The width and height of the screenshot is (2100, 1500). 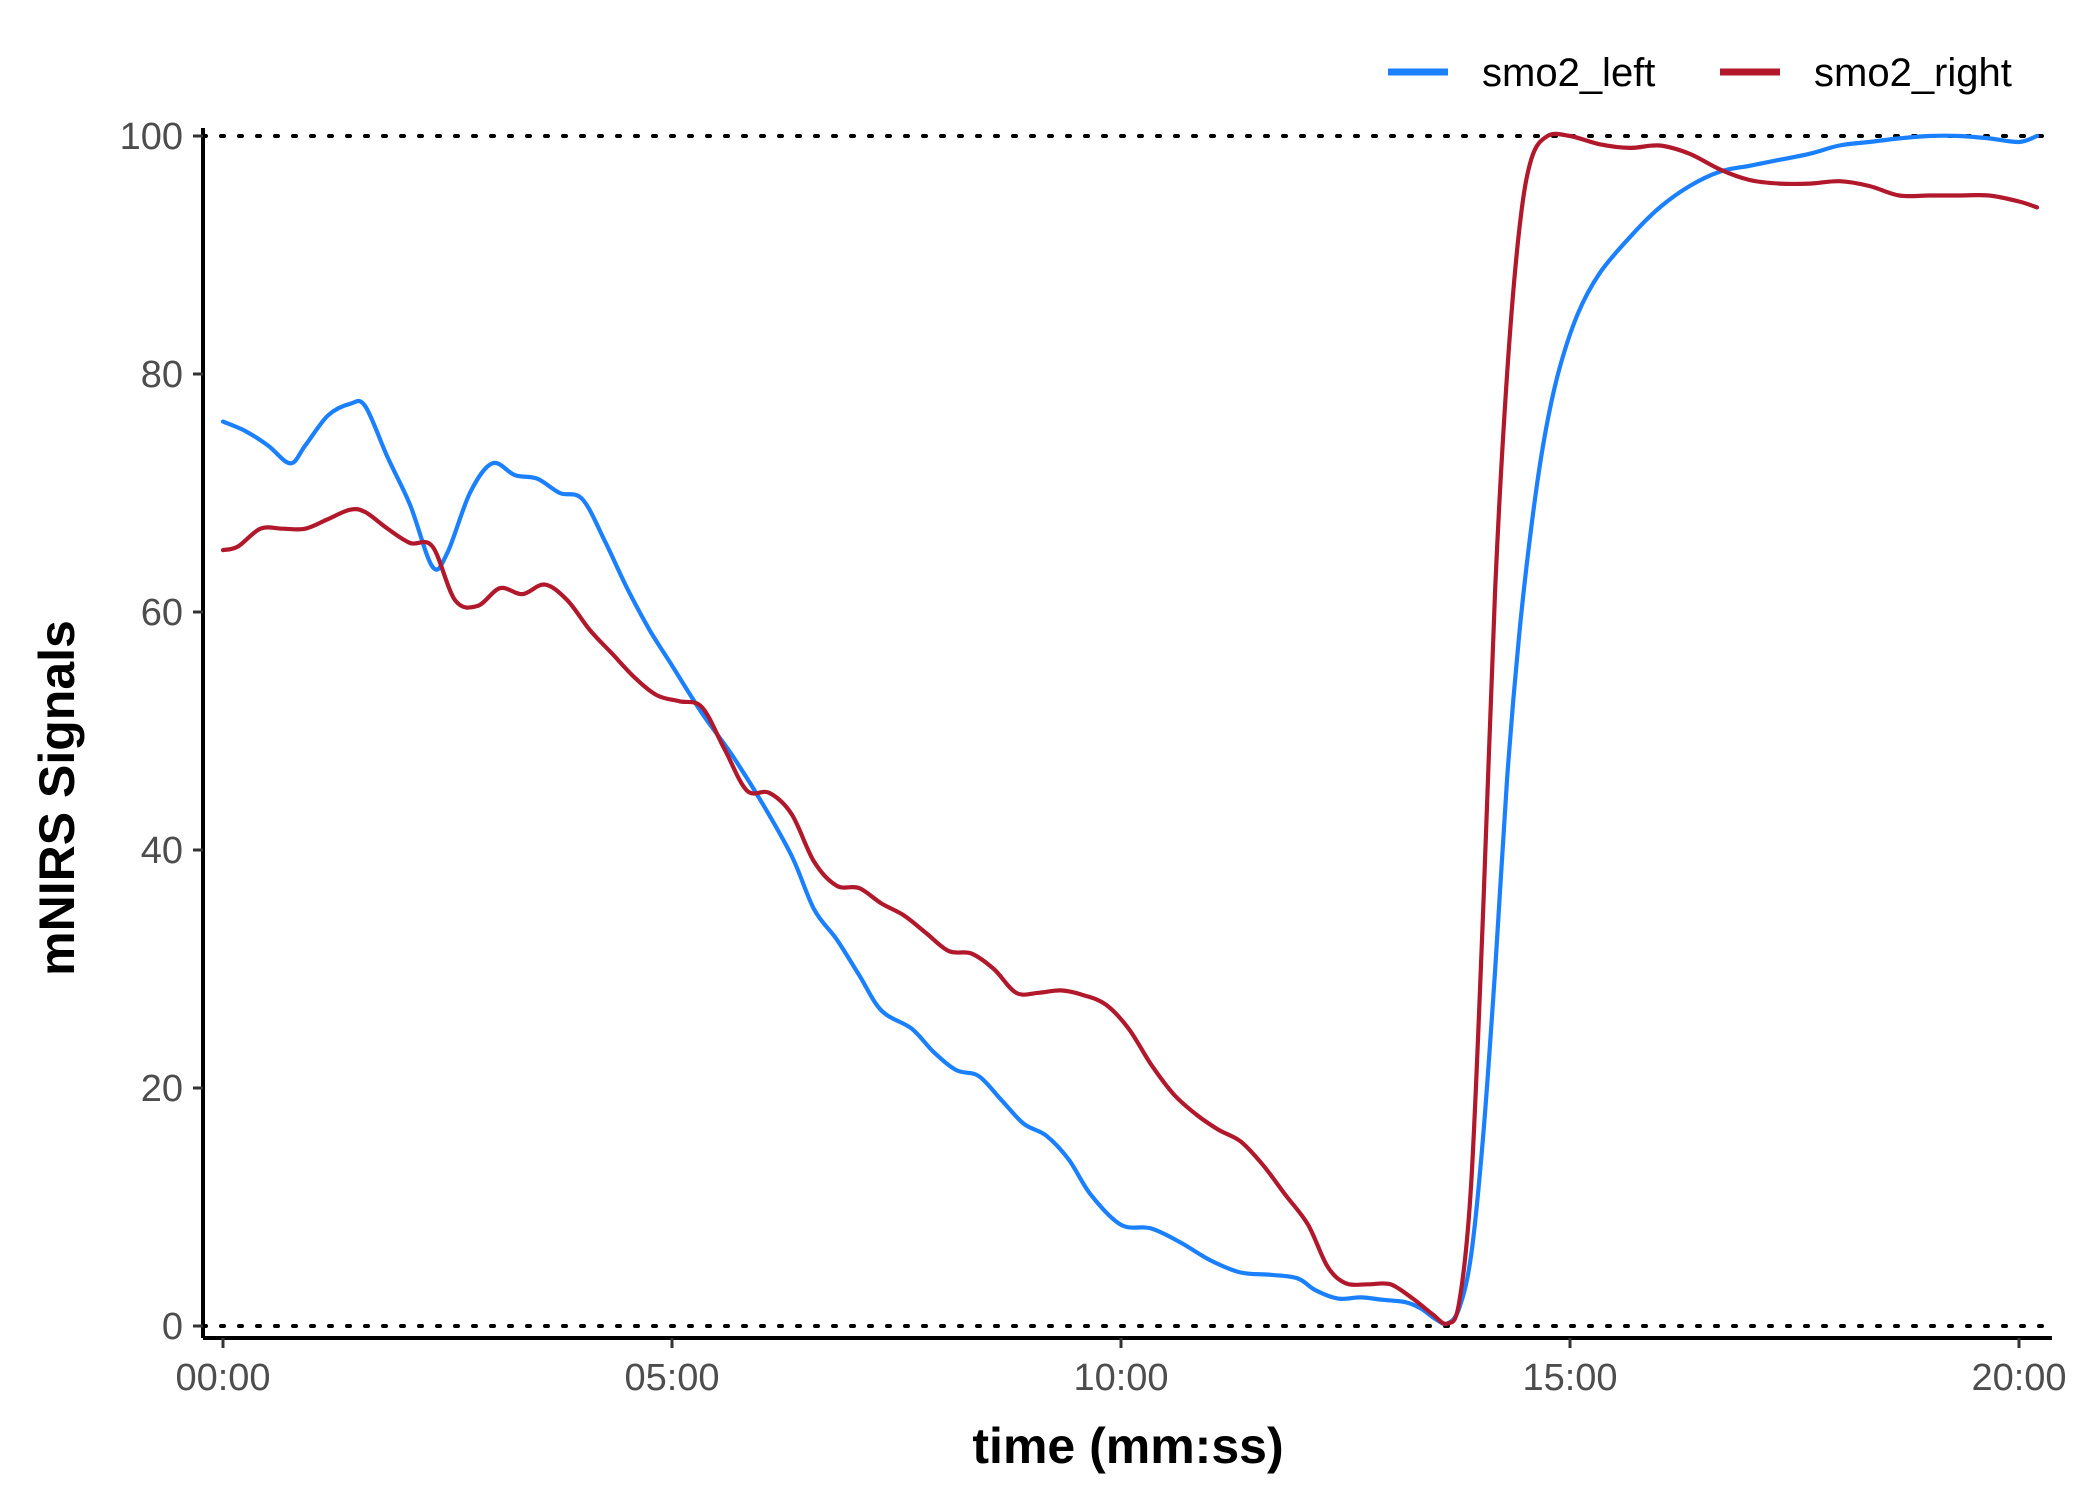 What do you see at coordinates (1700, 73) in the screenshot?
I see `legend: smo2_left smo2_right` at bounding box center [1700, 73].